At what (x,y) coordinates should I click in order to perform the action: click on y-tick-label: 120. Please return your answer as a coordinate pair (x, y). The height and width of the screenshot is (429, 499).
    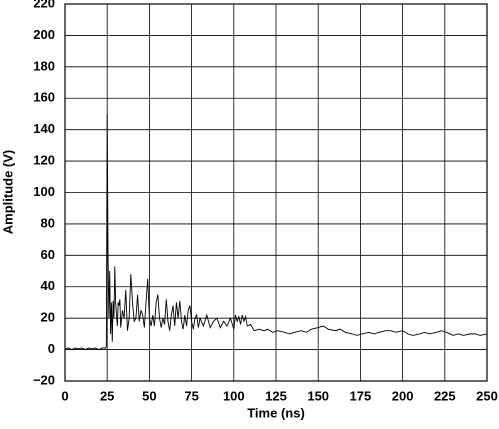
    Looking at the image, I should click on (44, 160).